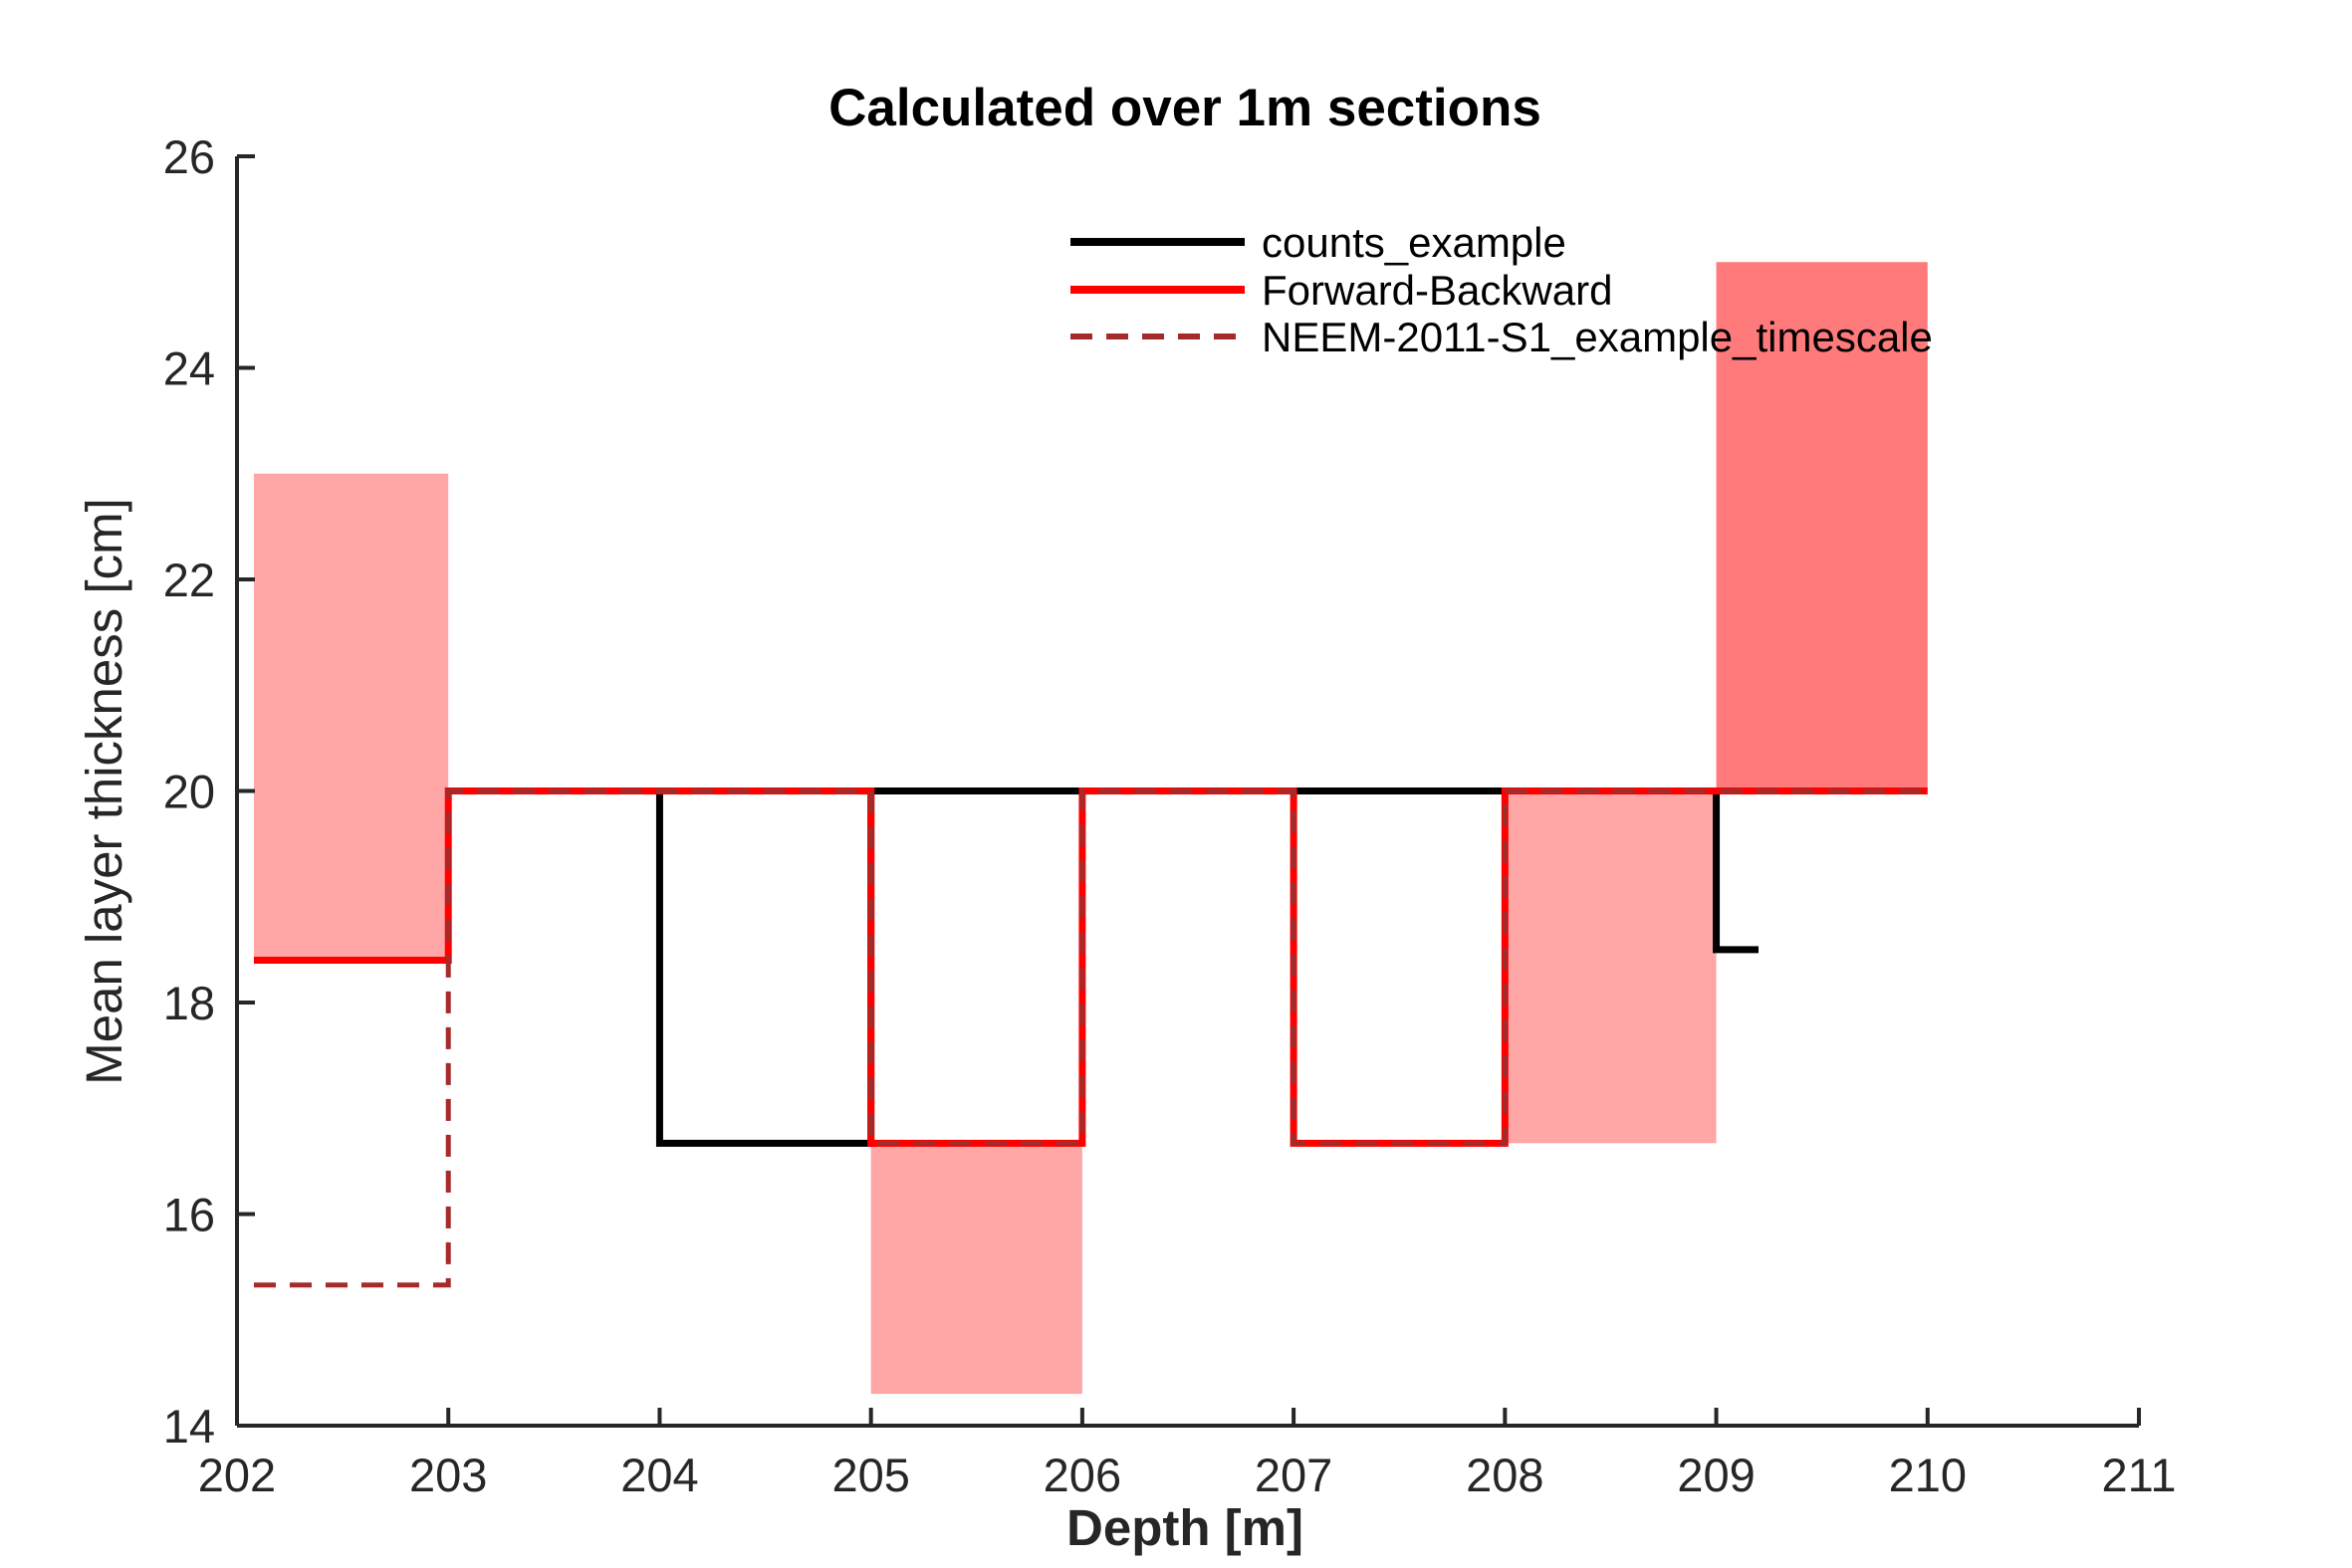 This screenshot has height=1568, width=2352. What do you see at coordinates (189, 369) in the screenshot?
I see `y-tick-label: 24` at bounding box center [189, 369].